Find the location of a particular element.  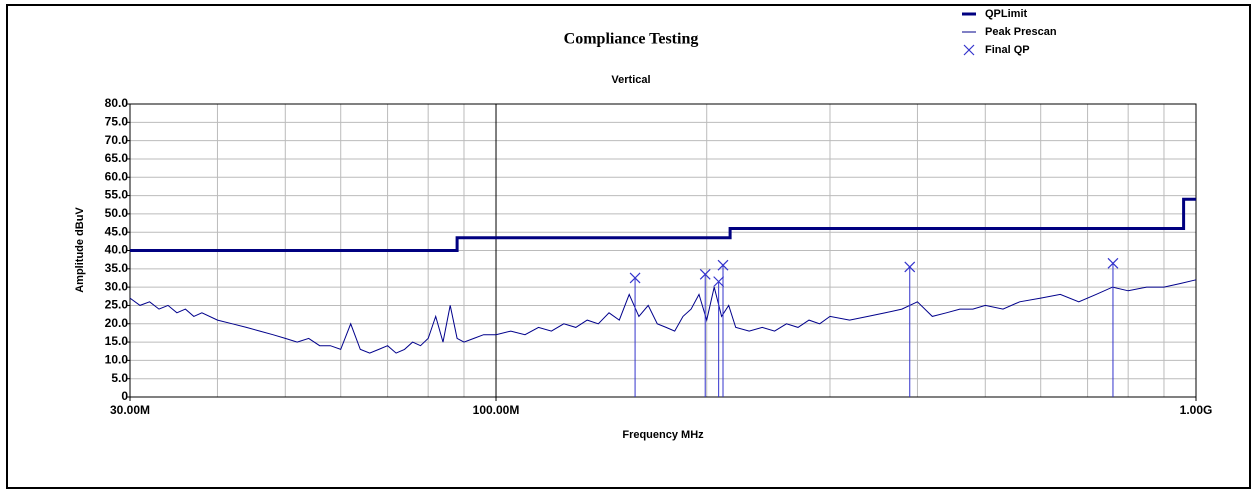

y-tick-label: 0 is located at coordinates (124, 396).